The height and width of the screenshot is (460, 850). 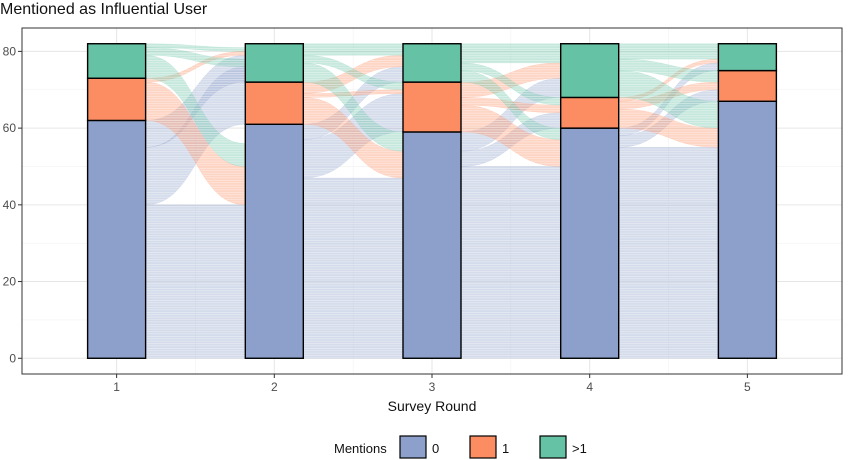 What do you see at coordinates (747, 387) in the screenshot?
I see `x-tick-label: 5` at bounding box center [747, 387].